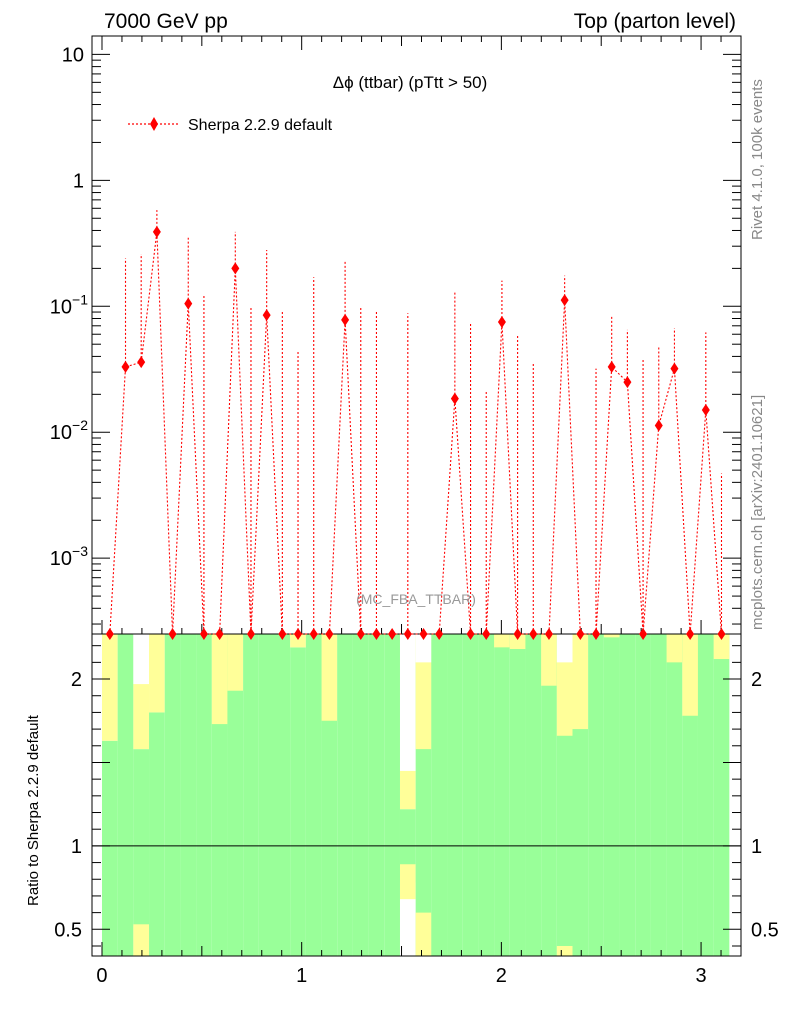  I want to click on main-ytick-label: 10, so click(73, 55).